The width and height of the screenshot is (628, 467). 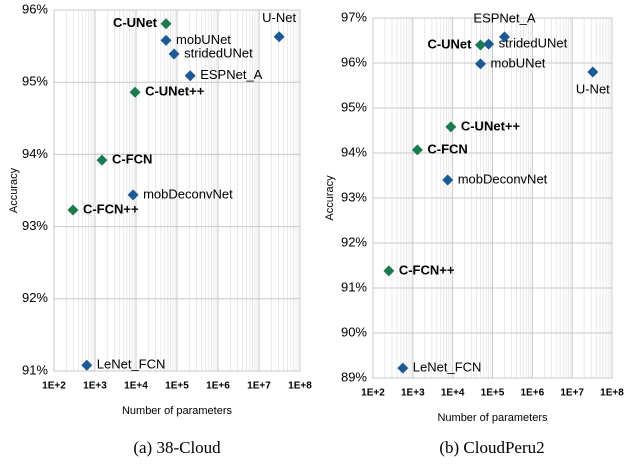 What do you see at coordinates (354, 376) in the screenshot?
I see `y-tick-label: 89%` at bounding box center [354, 376].